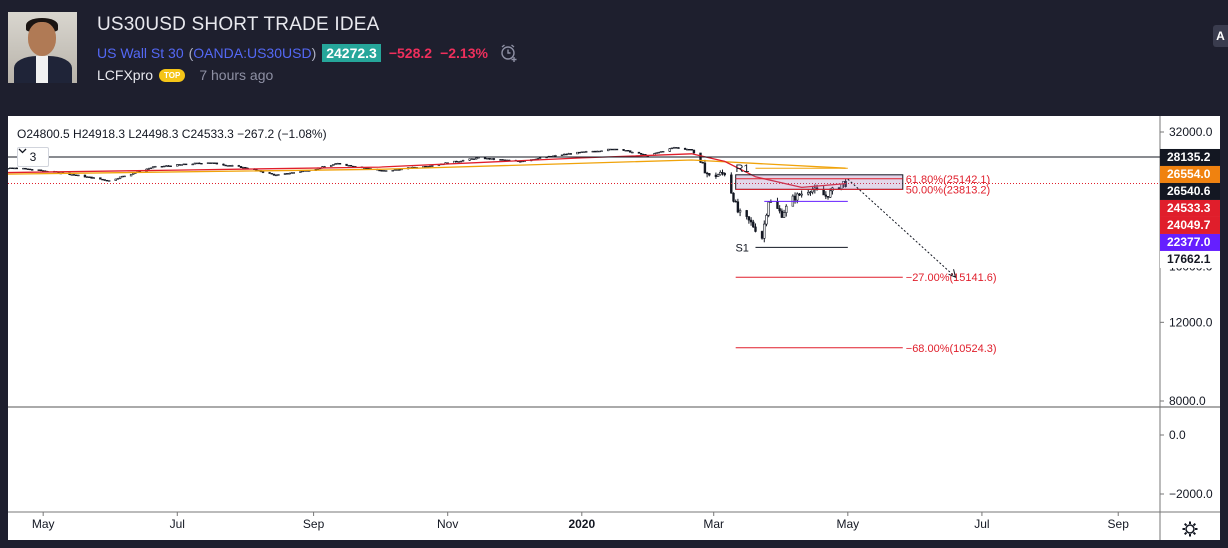 The height and width of the screenshot is (548, 1228). I want to click on symbol-code-link: OANDA:US30USD, so click(252, 53).